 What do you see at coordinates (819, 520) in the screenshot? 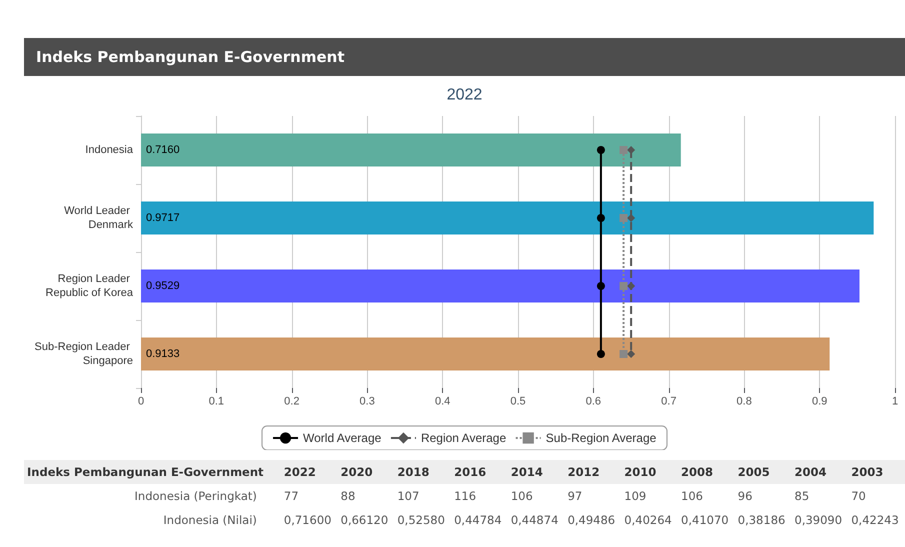
I see `data-label: 0,39090` at bounding box center [819, 520].